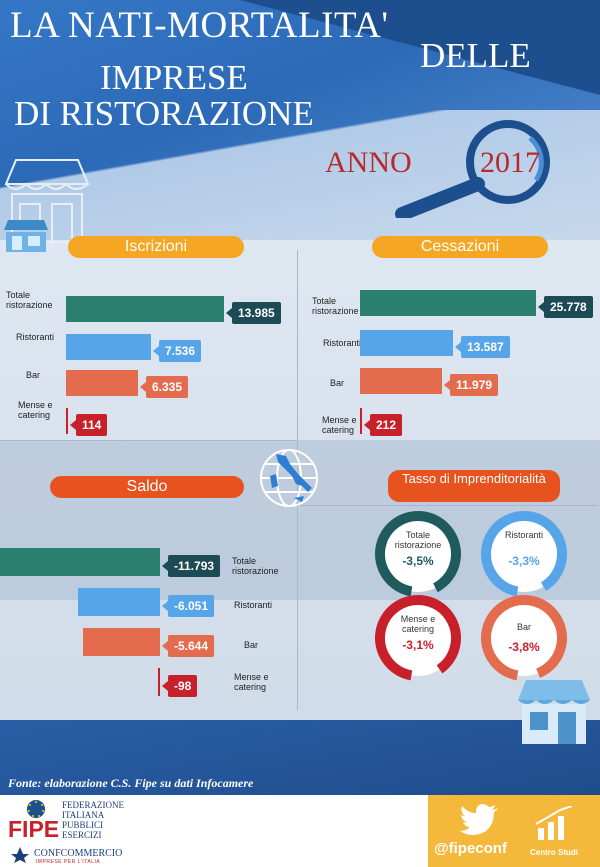 This screenshot has width=600, height=867. What do you see at coordinates (418, 540) in the screenshot?
I see `tasso-label-totale: Totale ristorazione` at bounding box center [418, 540].